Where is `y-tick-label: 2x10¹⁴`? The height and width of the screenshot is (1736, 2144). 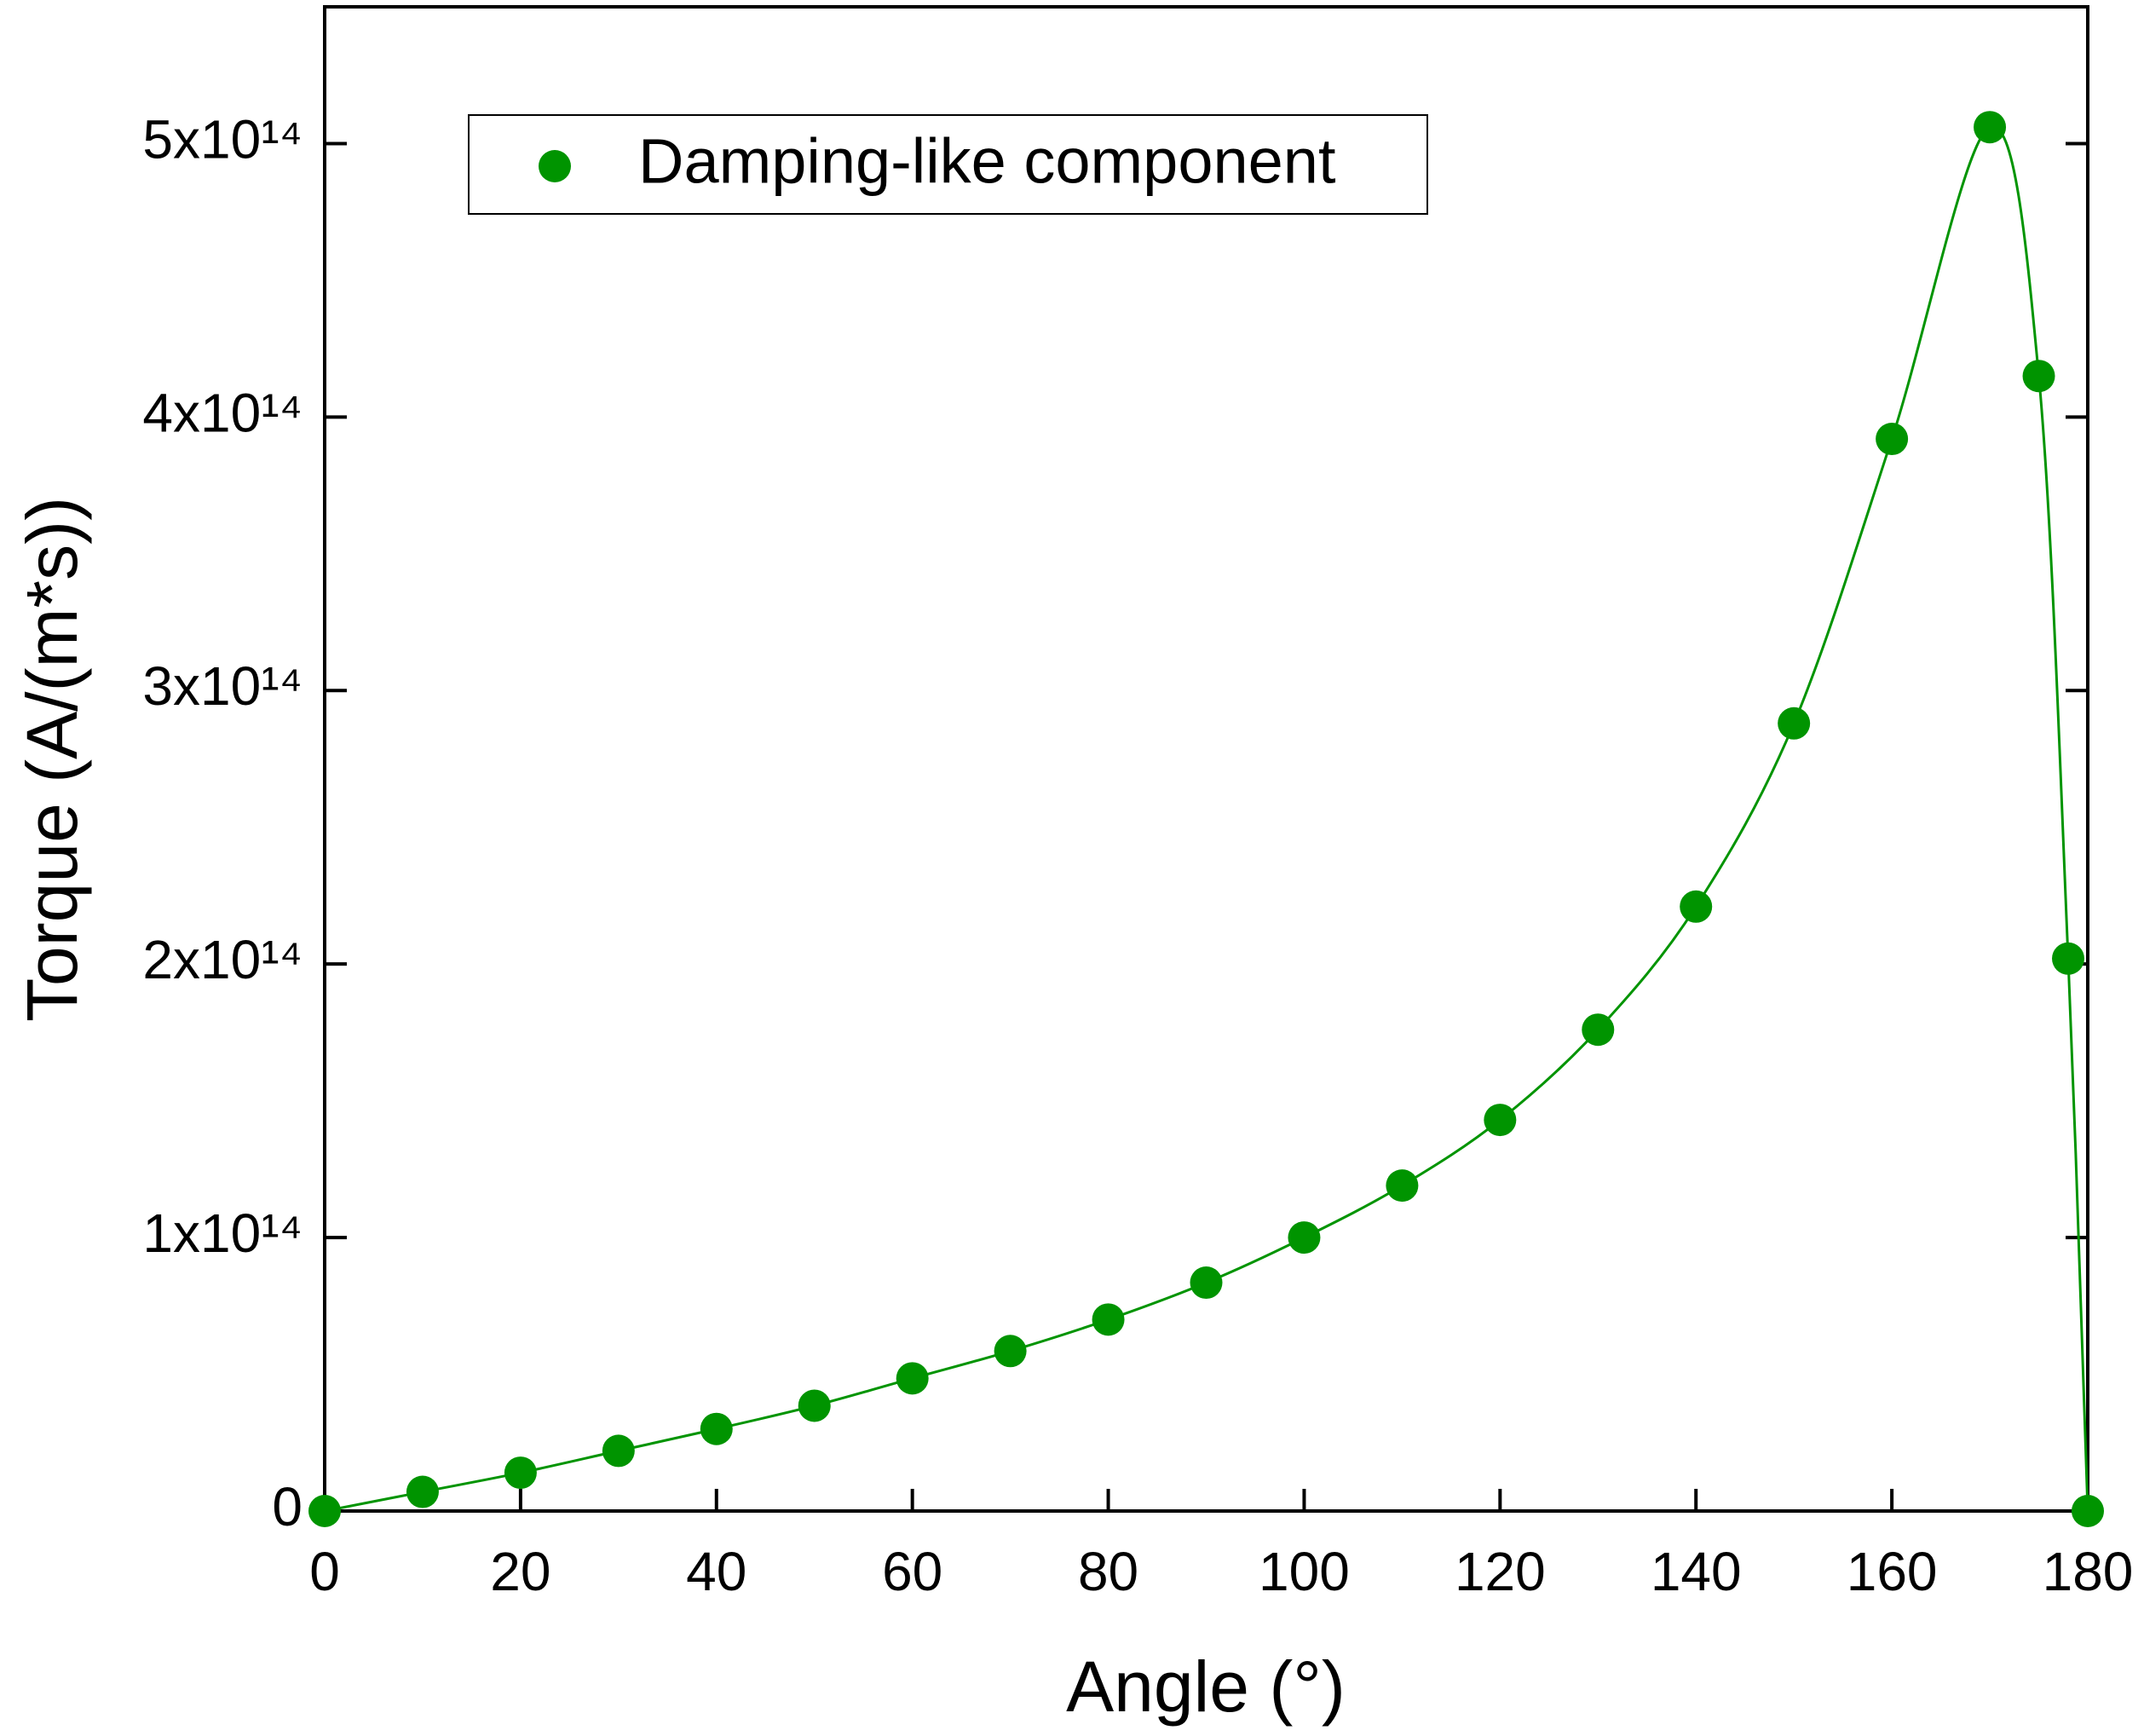 y-tick-label: 2x10¹⁴ is located at coordinates (222, 959).